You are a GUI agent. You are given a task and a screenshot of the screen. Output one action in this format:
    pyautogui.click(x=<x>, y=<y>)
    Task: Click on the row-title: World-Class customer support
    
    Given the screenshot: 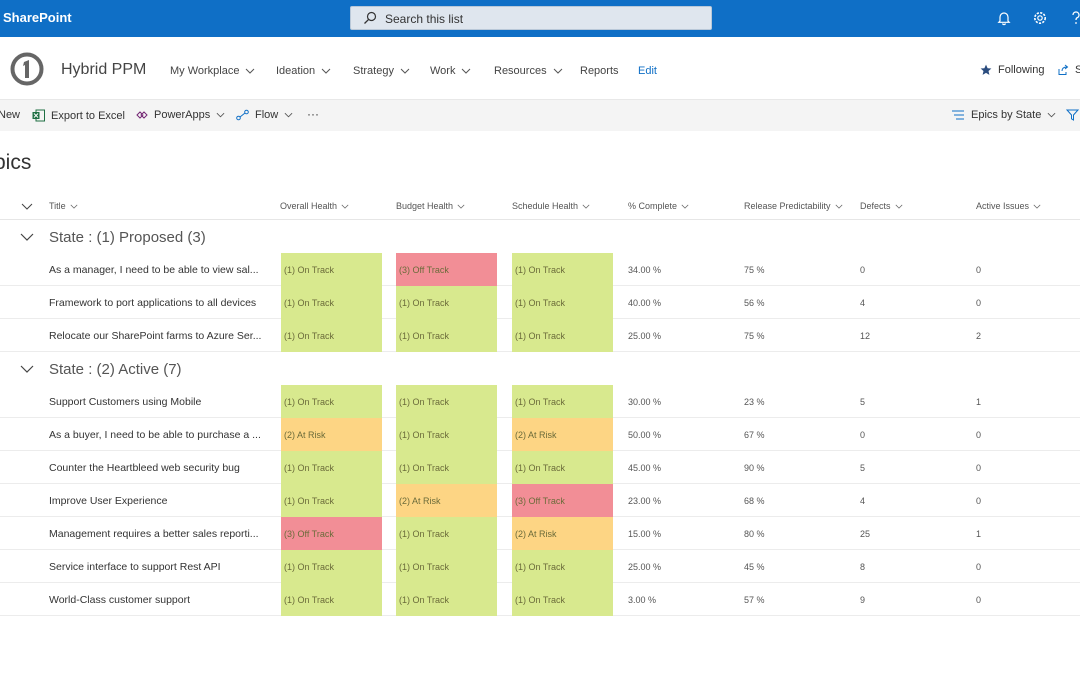 What is the action you would take?
    pyautogui.click(x=120, y=599)
    